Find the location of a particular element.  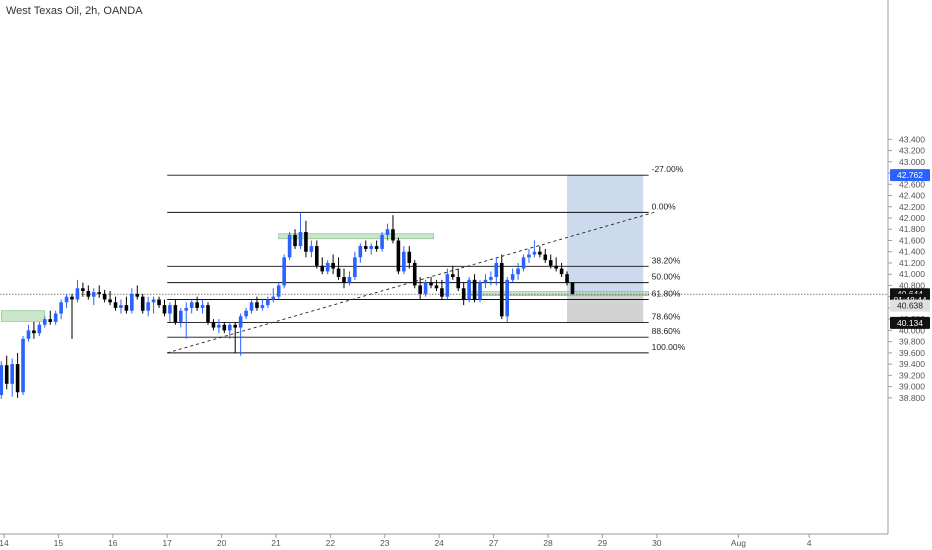

supply-zone is located at coordinates (356, 236).